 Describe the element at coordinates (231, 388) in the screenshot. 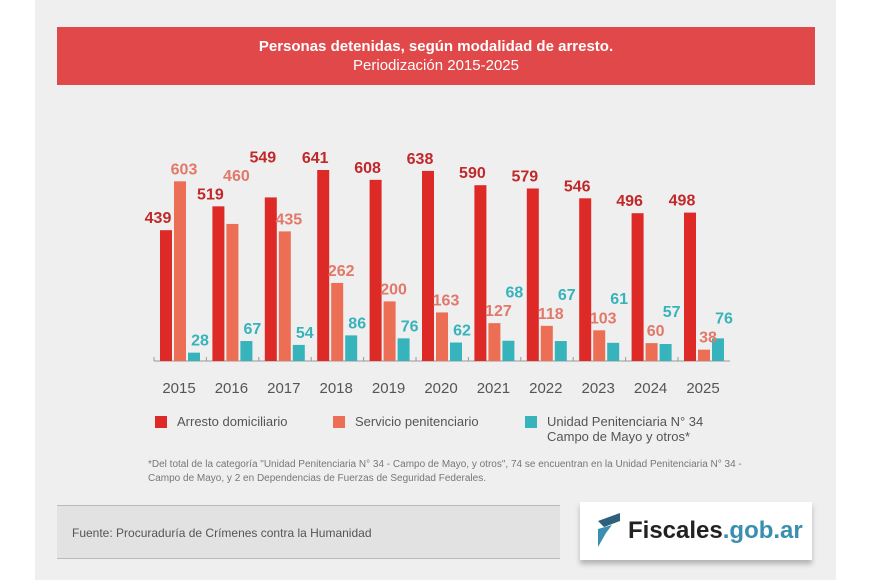

I see `x-tick-label: 2016` at that location.